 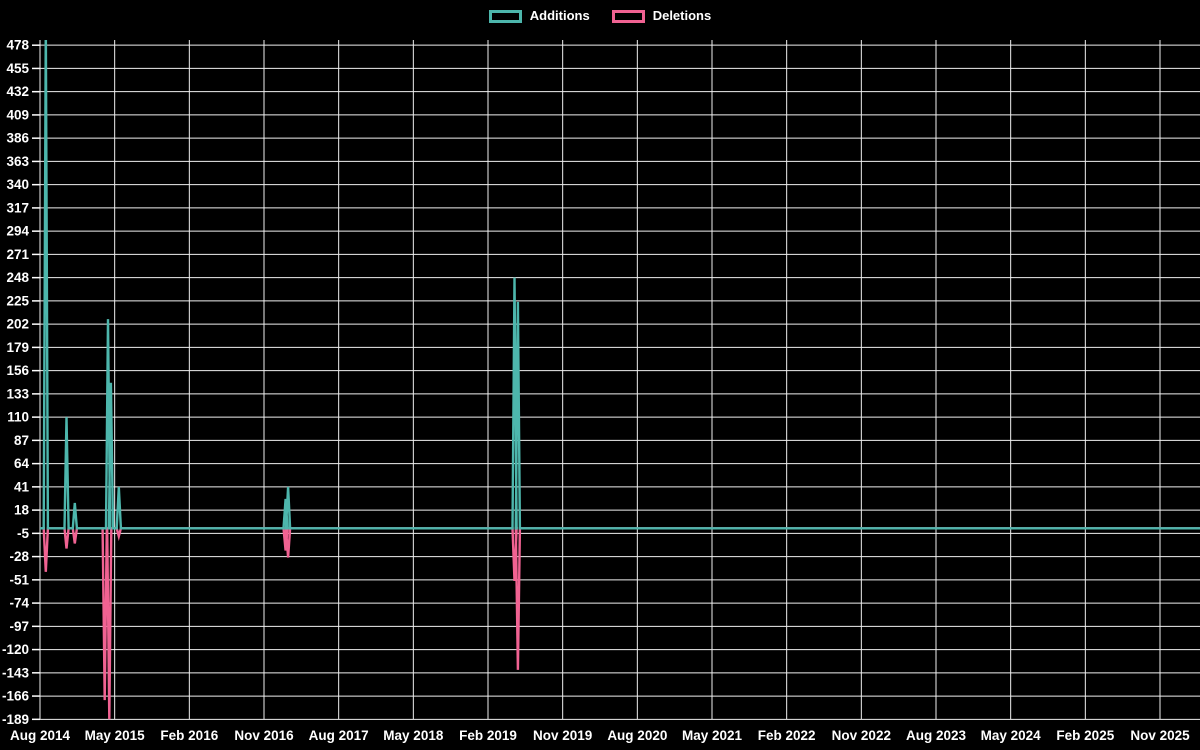 What do you see at coordinates (189, 735) in the screenshot?
I see `x-axis-label: Feb 2016` at bounding box center [189, 735].